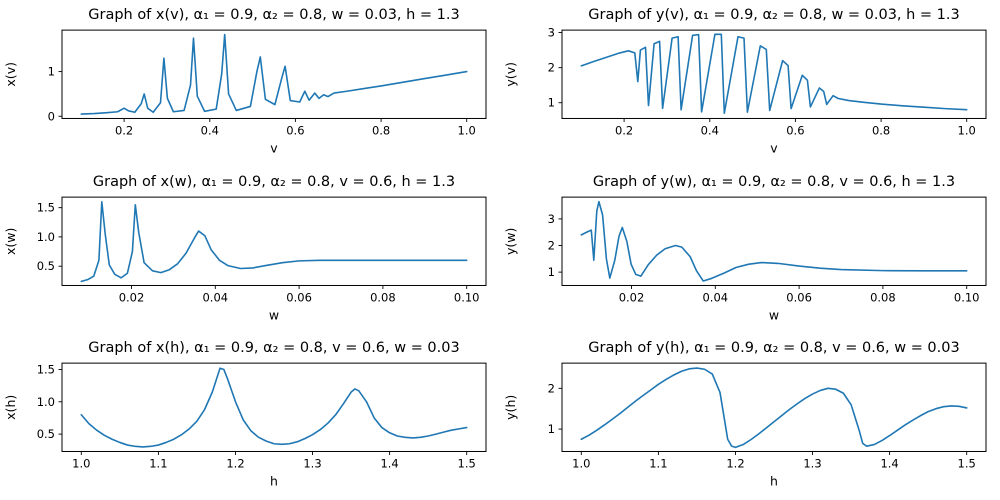 The height and width of the screenshot is (500, 1000). I want to click on plot-area: 0.02 0.04 0.06 0.08 0.10 1 2 3, so click(767, 250).